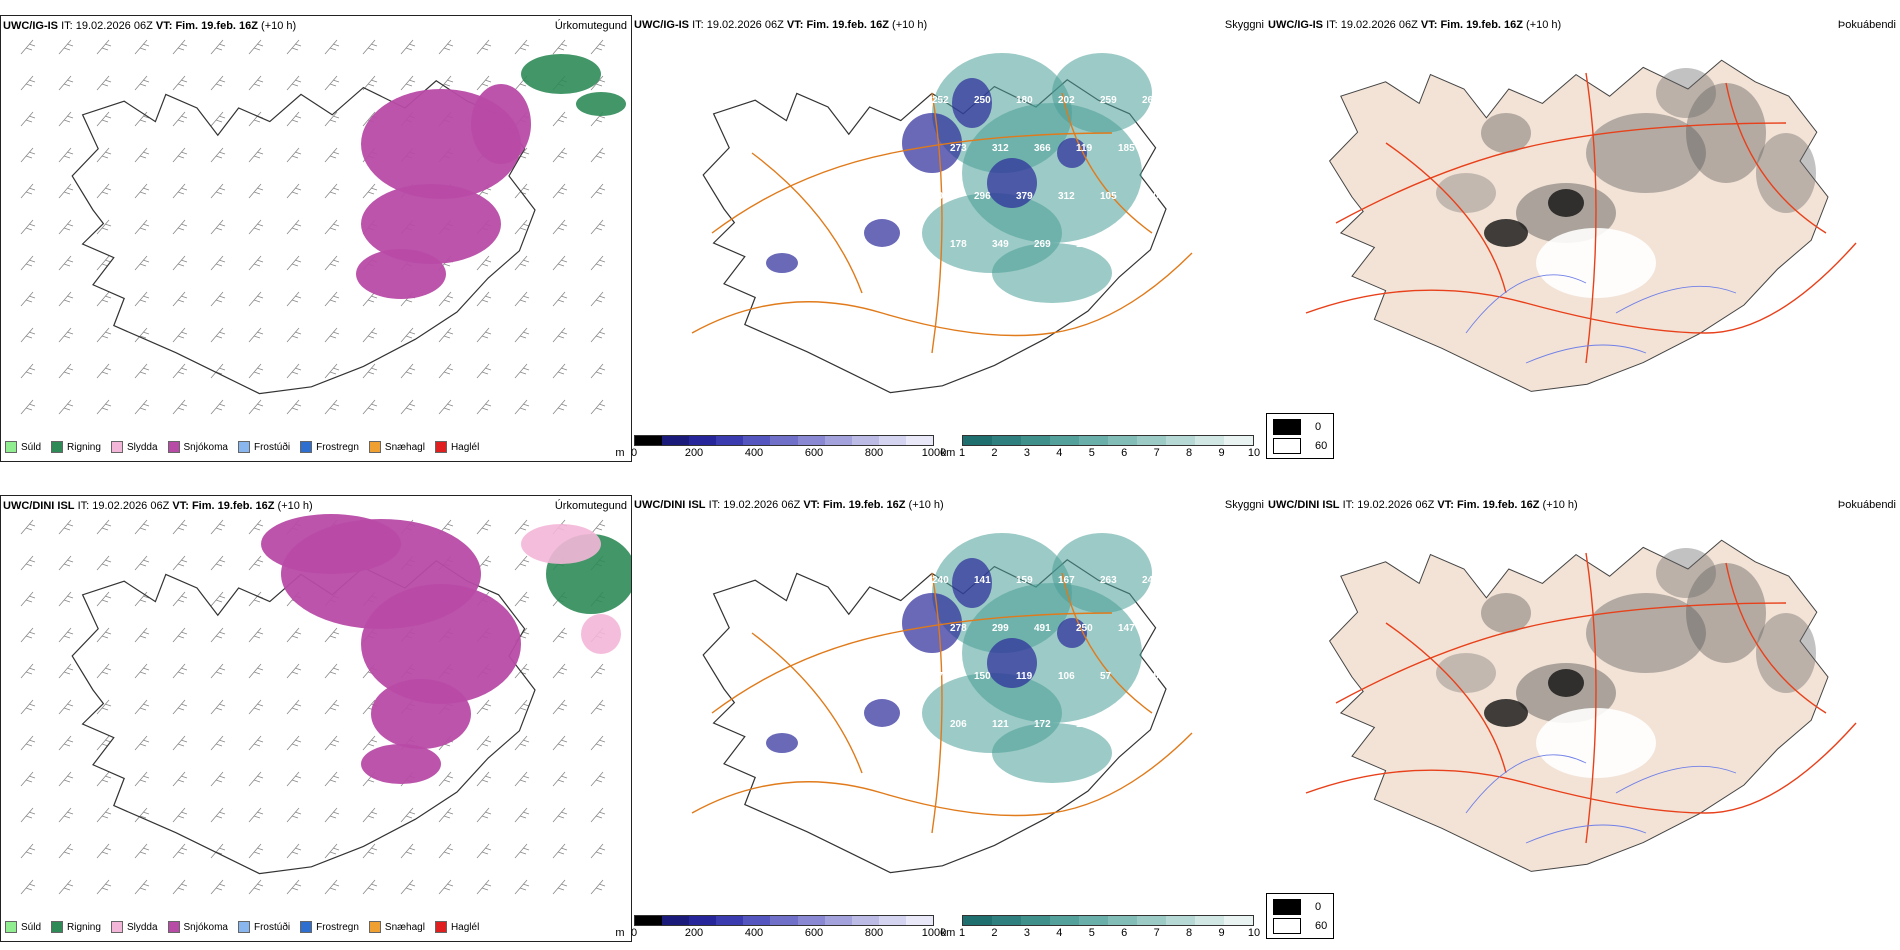  I want to click on legend-item: Frostregn, so click(329, 927).